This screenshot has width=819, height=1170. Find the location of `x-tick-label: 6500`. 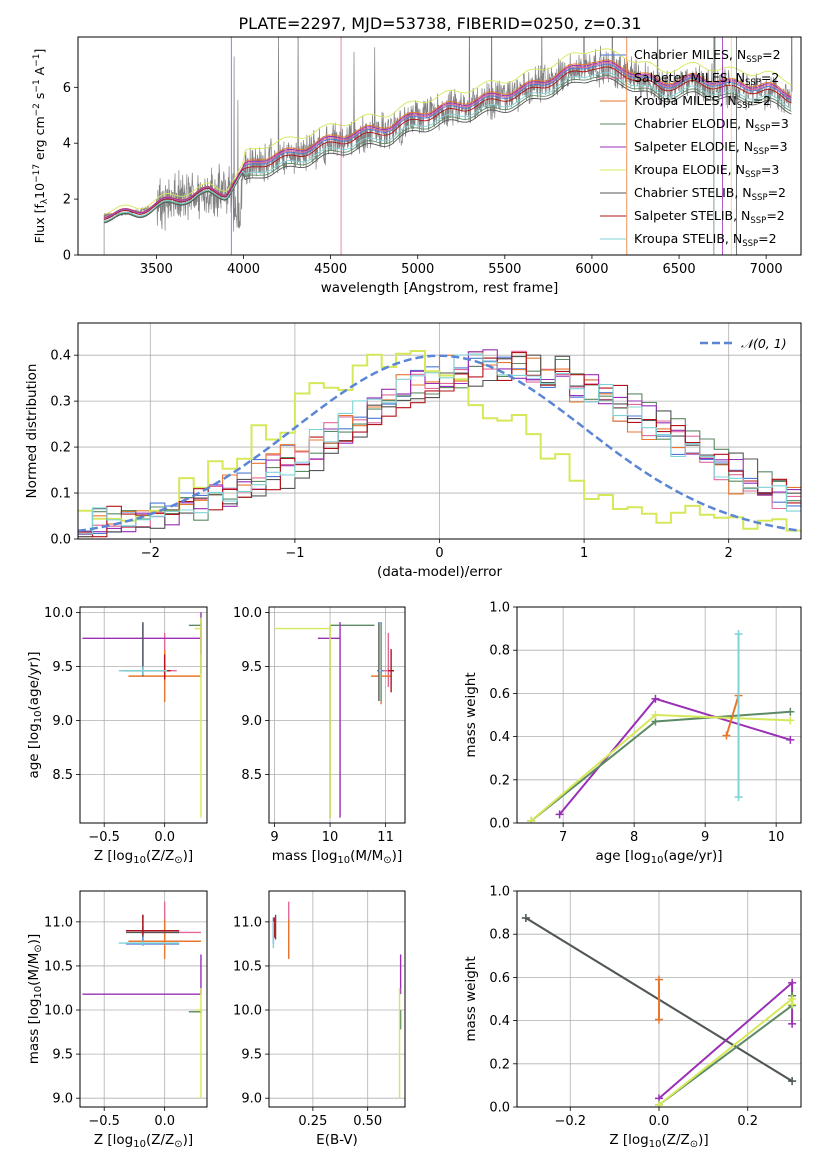

x-tick-label: 6500 is located at coordinates (679, 269).